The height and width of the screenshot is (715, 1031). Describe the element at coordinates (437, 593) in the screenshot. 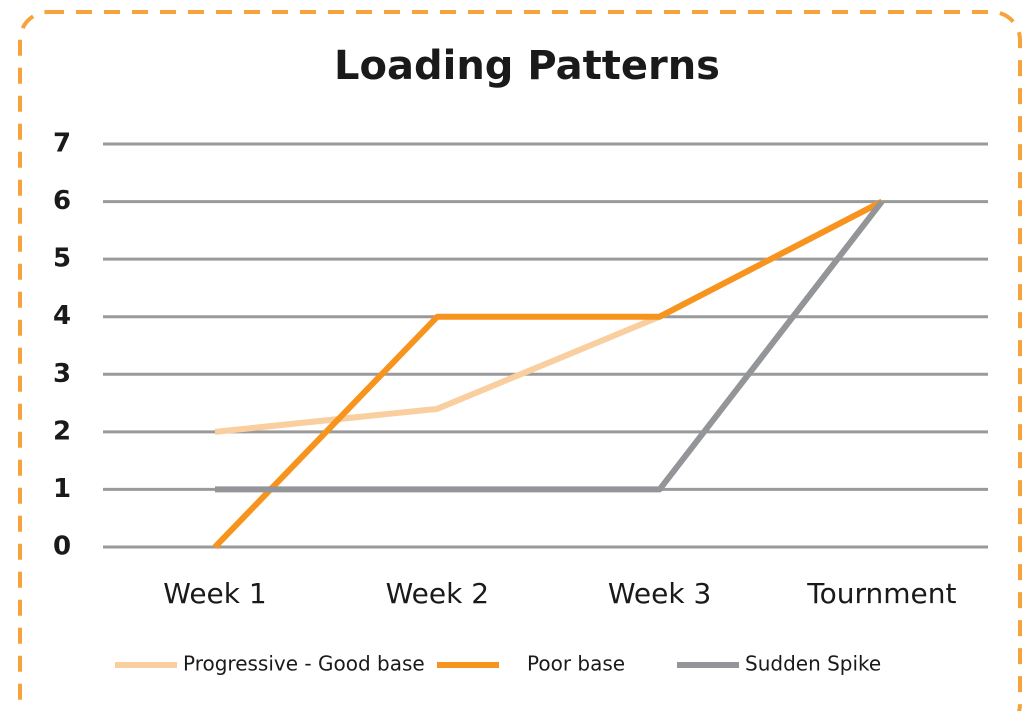

I see `x-tick-label: Week 2` at that location.